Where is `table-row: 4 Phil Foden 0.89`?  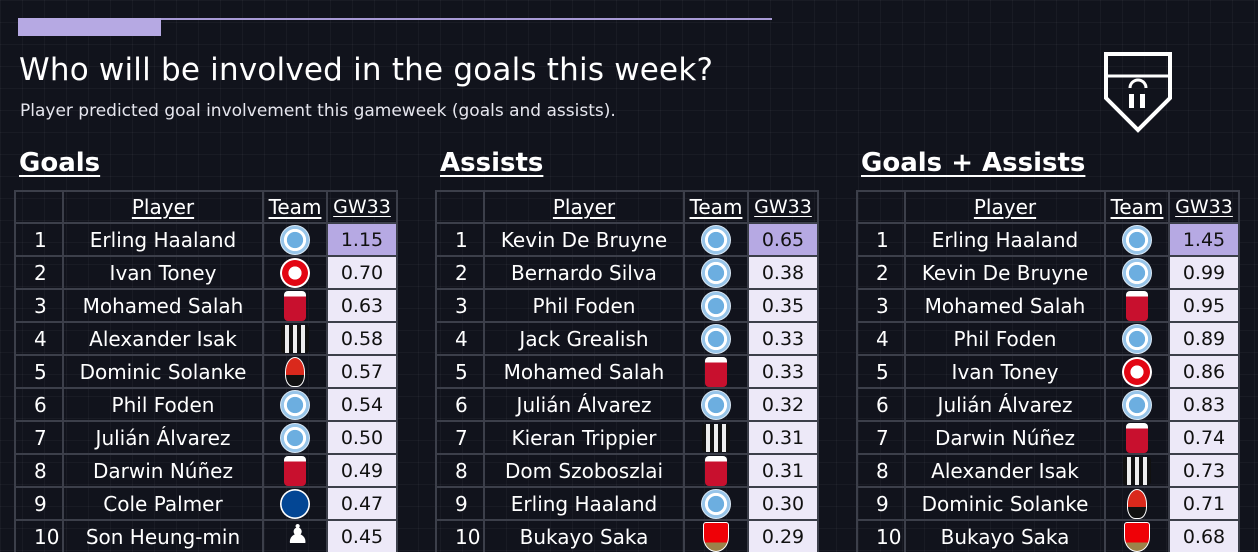
table-row: 4 Phil Foden 0.89 is located at coordinates (1048, 338).